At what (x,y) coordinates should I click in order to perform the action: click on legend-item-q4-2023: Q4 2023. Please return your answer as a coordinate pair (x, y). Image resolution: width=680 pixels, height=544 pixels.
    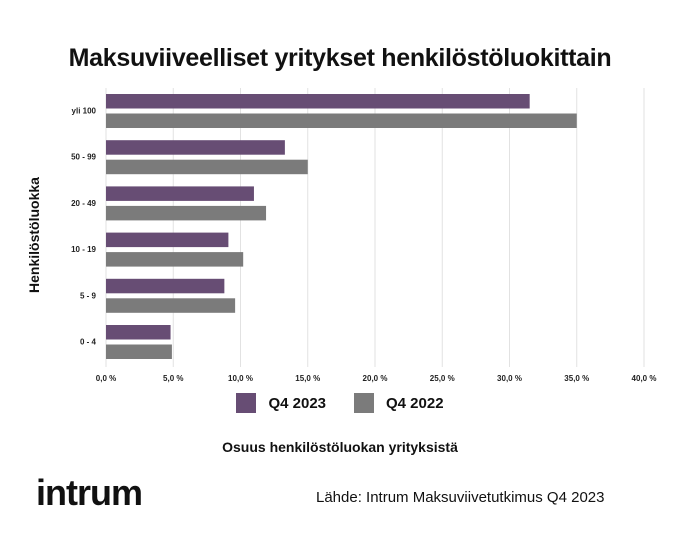
    Looking at the image, I should click on (281, 403).